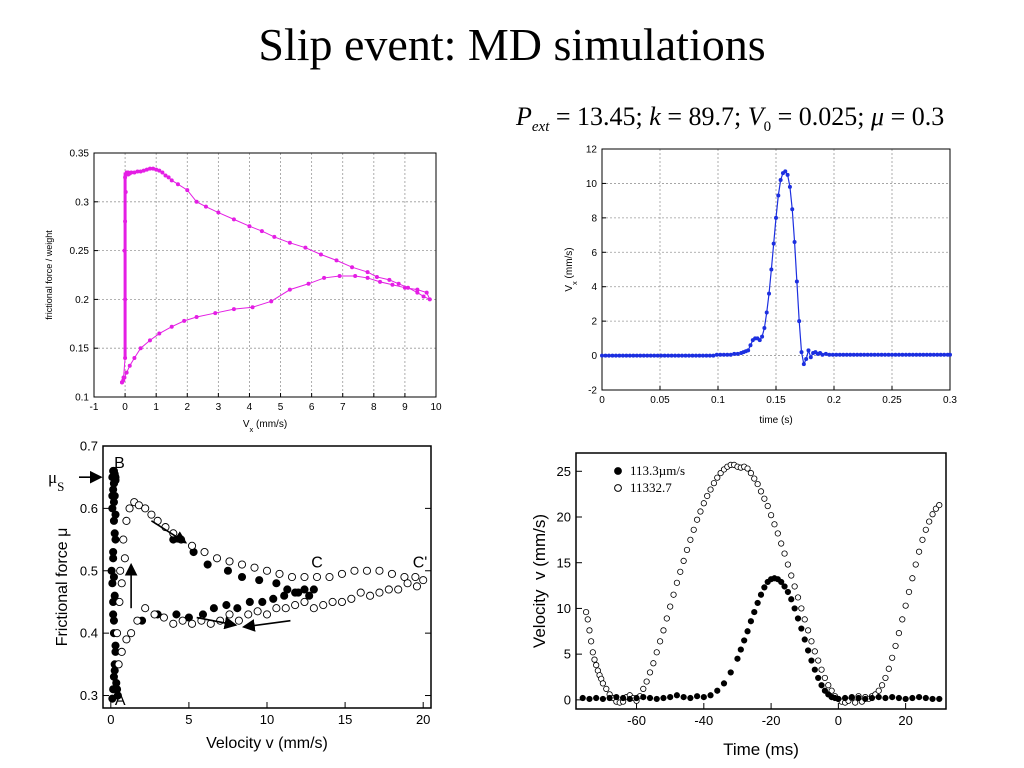  I want to click on x-tick-label: 3, so click(219, 407).